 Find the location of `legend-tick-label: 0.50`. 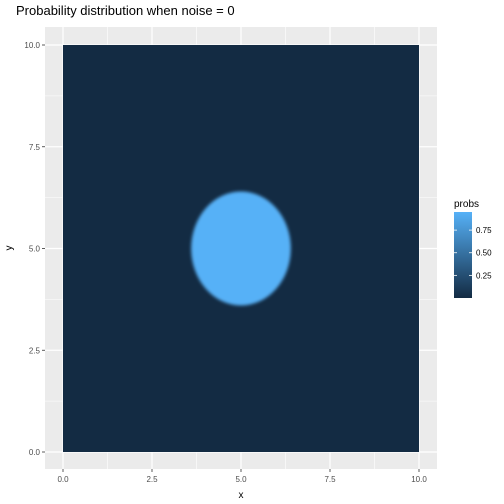

legend-tick-label: 0.50 is located at coordinates (484, 253).